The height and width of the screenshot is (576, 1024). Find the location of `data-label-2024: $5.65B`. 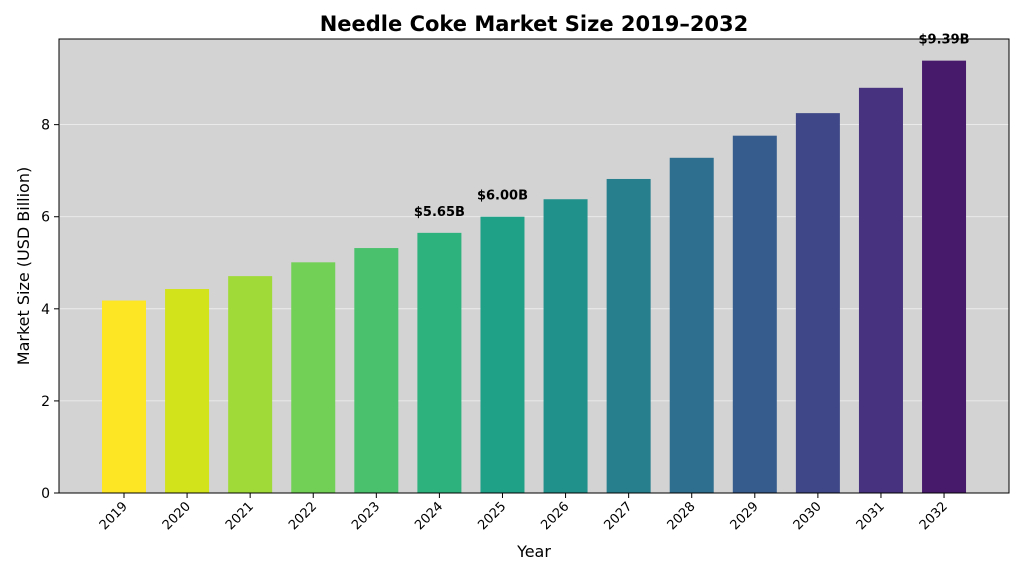

data-label-2024: $5.65B is located at coordinates (439, 212).